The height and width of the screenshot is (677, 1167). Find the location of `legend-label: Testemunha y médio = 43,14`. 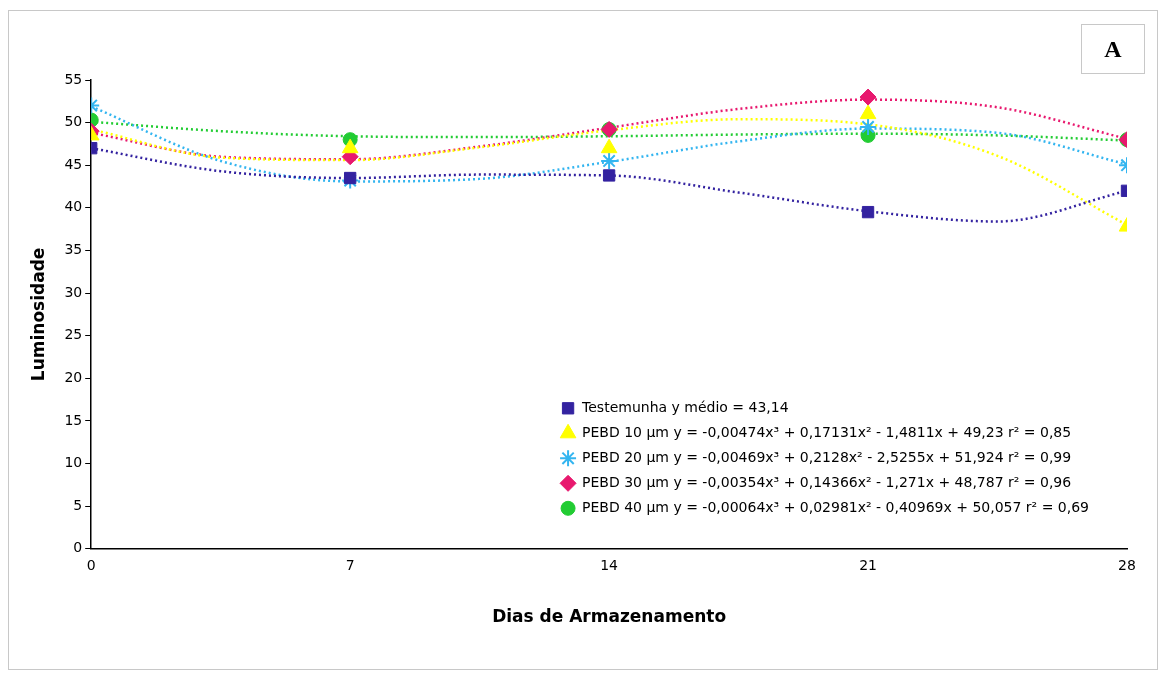

legend-label: Testemunha y médio = 43,14 is located at coordinates (685, 406).